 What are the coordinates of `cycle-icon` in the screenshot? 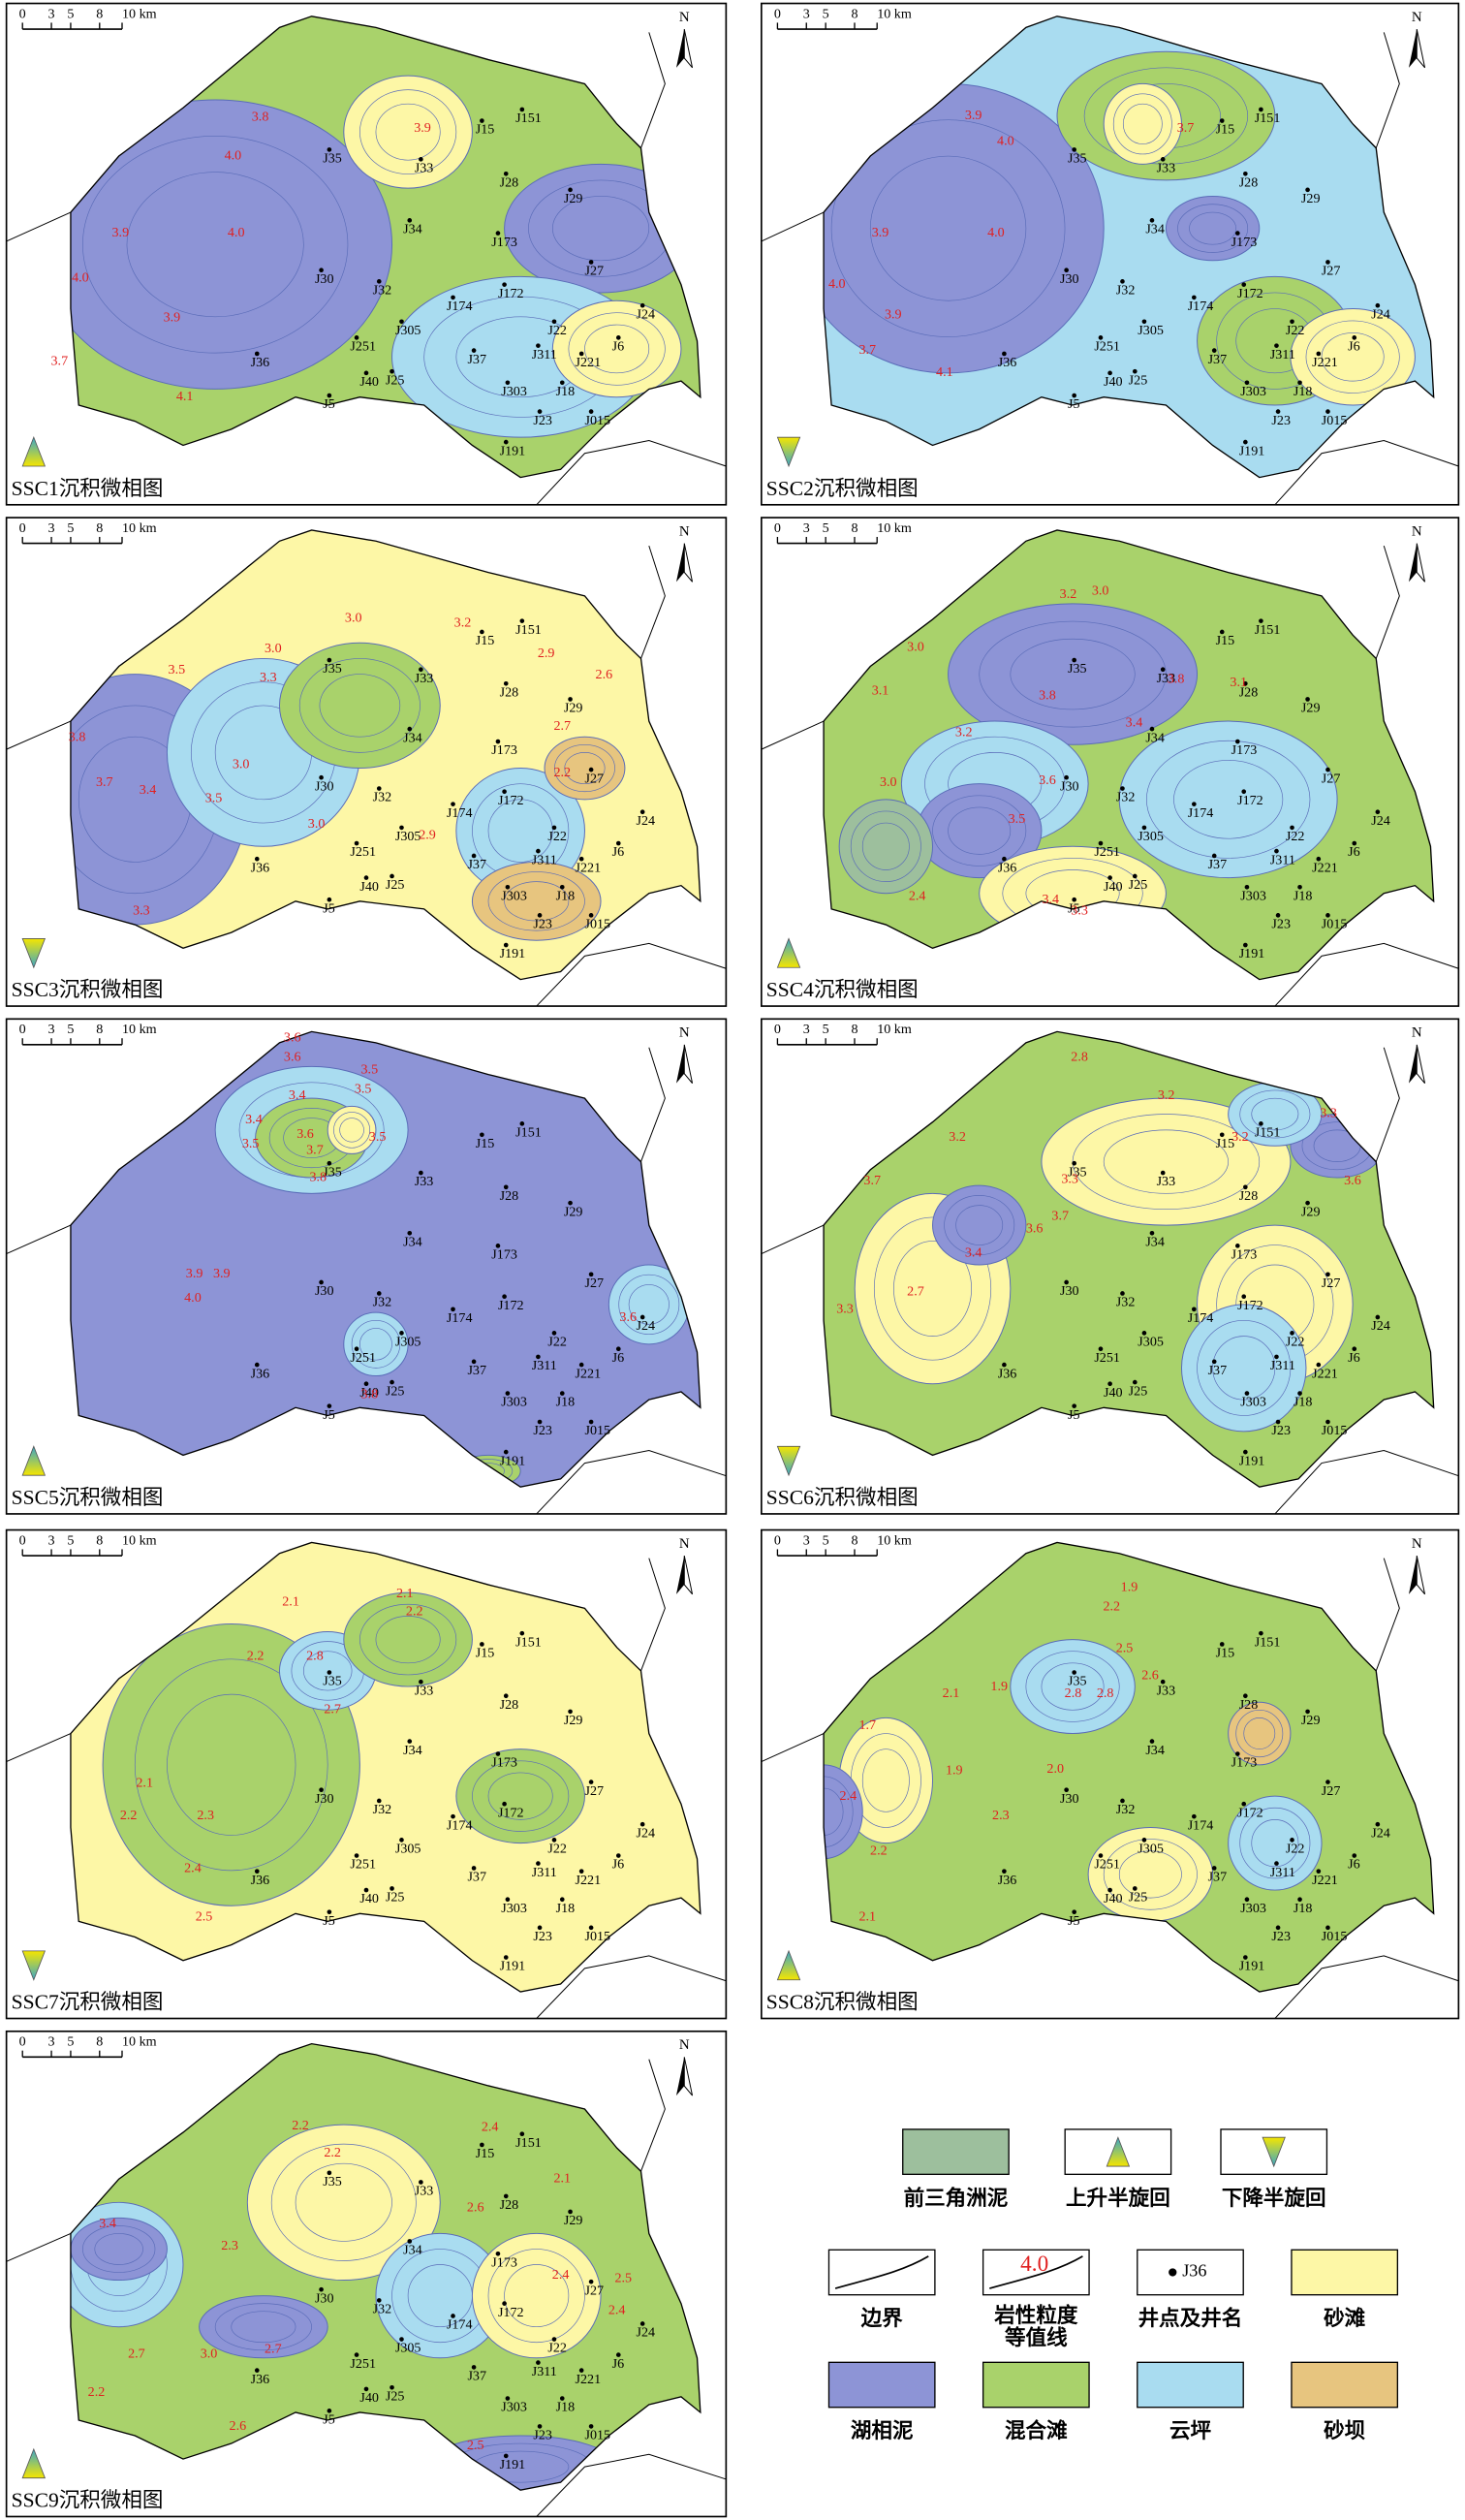 It's located at (788, 952).